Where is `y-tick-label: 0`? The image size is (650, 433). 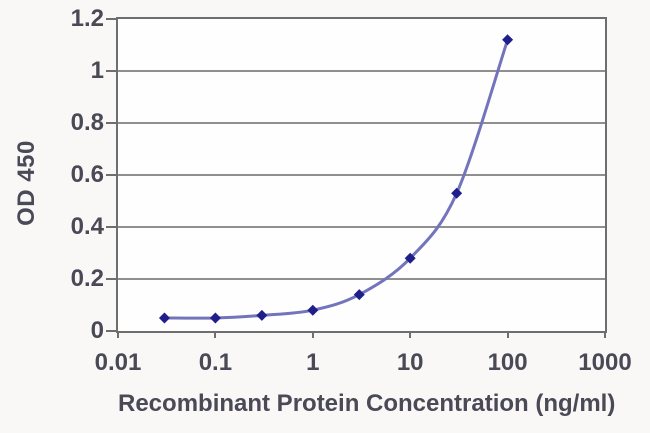
y-tick-label: 0 is located at coordinates (97, 330).